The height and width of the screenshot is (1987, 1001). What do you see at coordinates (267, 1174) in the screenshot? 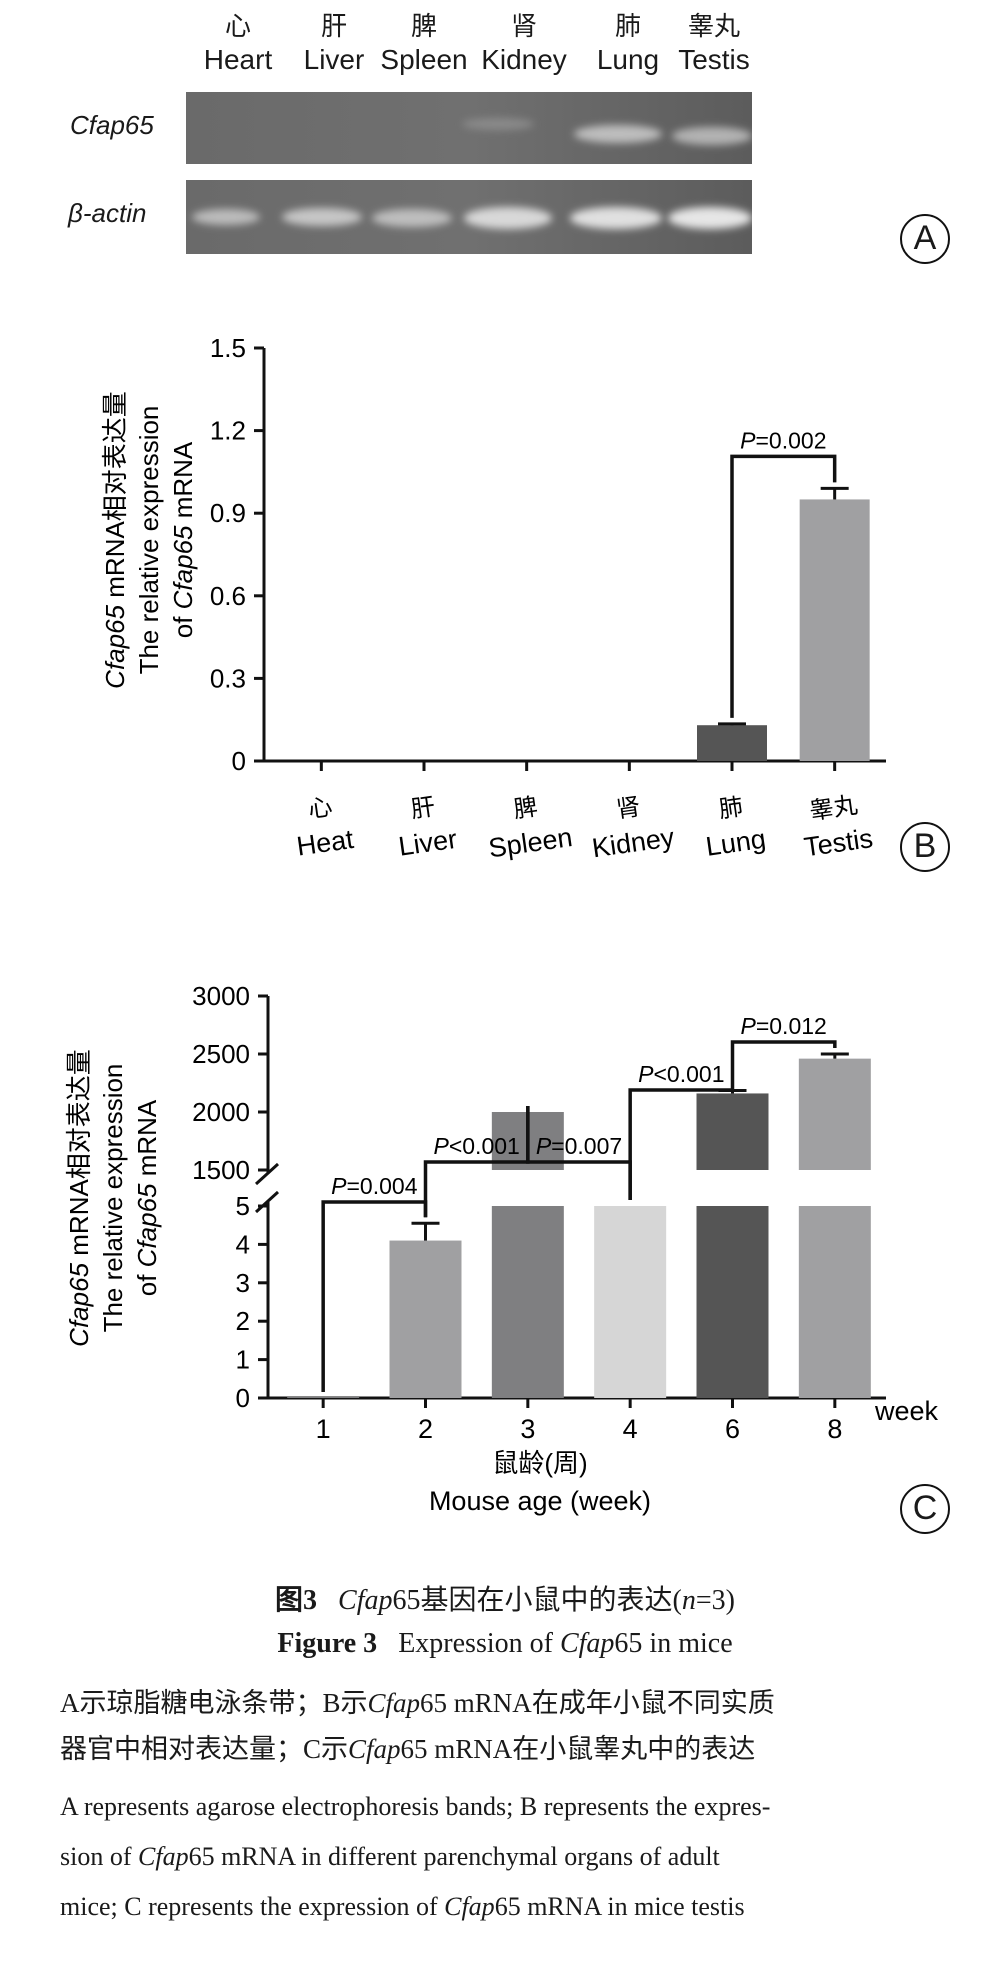
I see `axis-break-mark-upper` at bounding box center [267, 1174].